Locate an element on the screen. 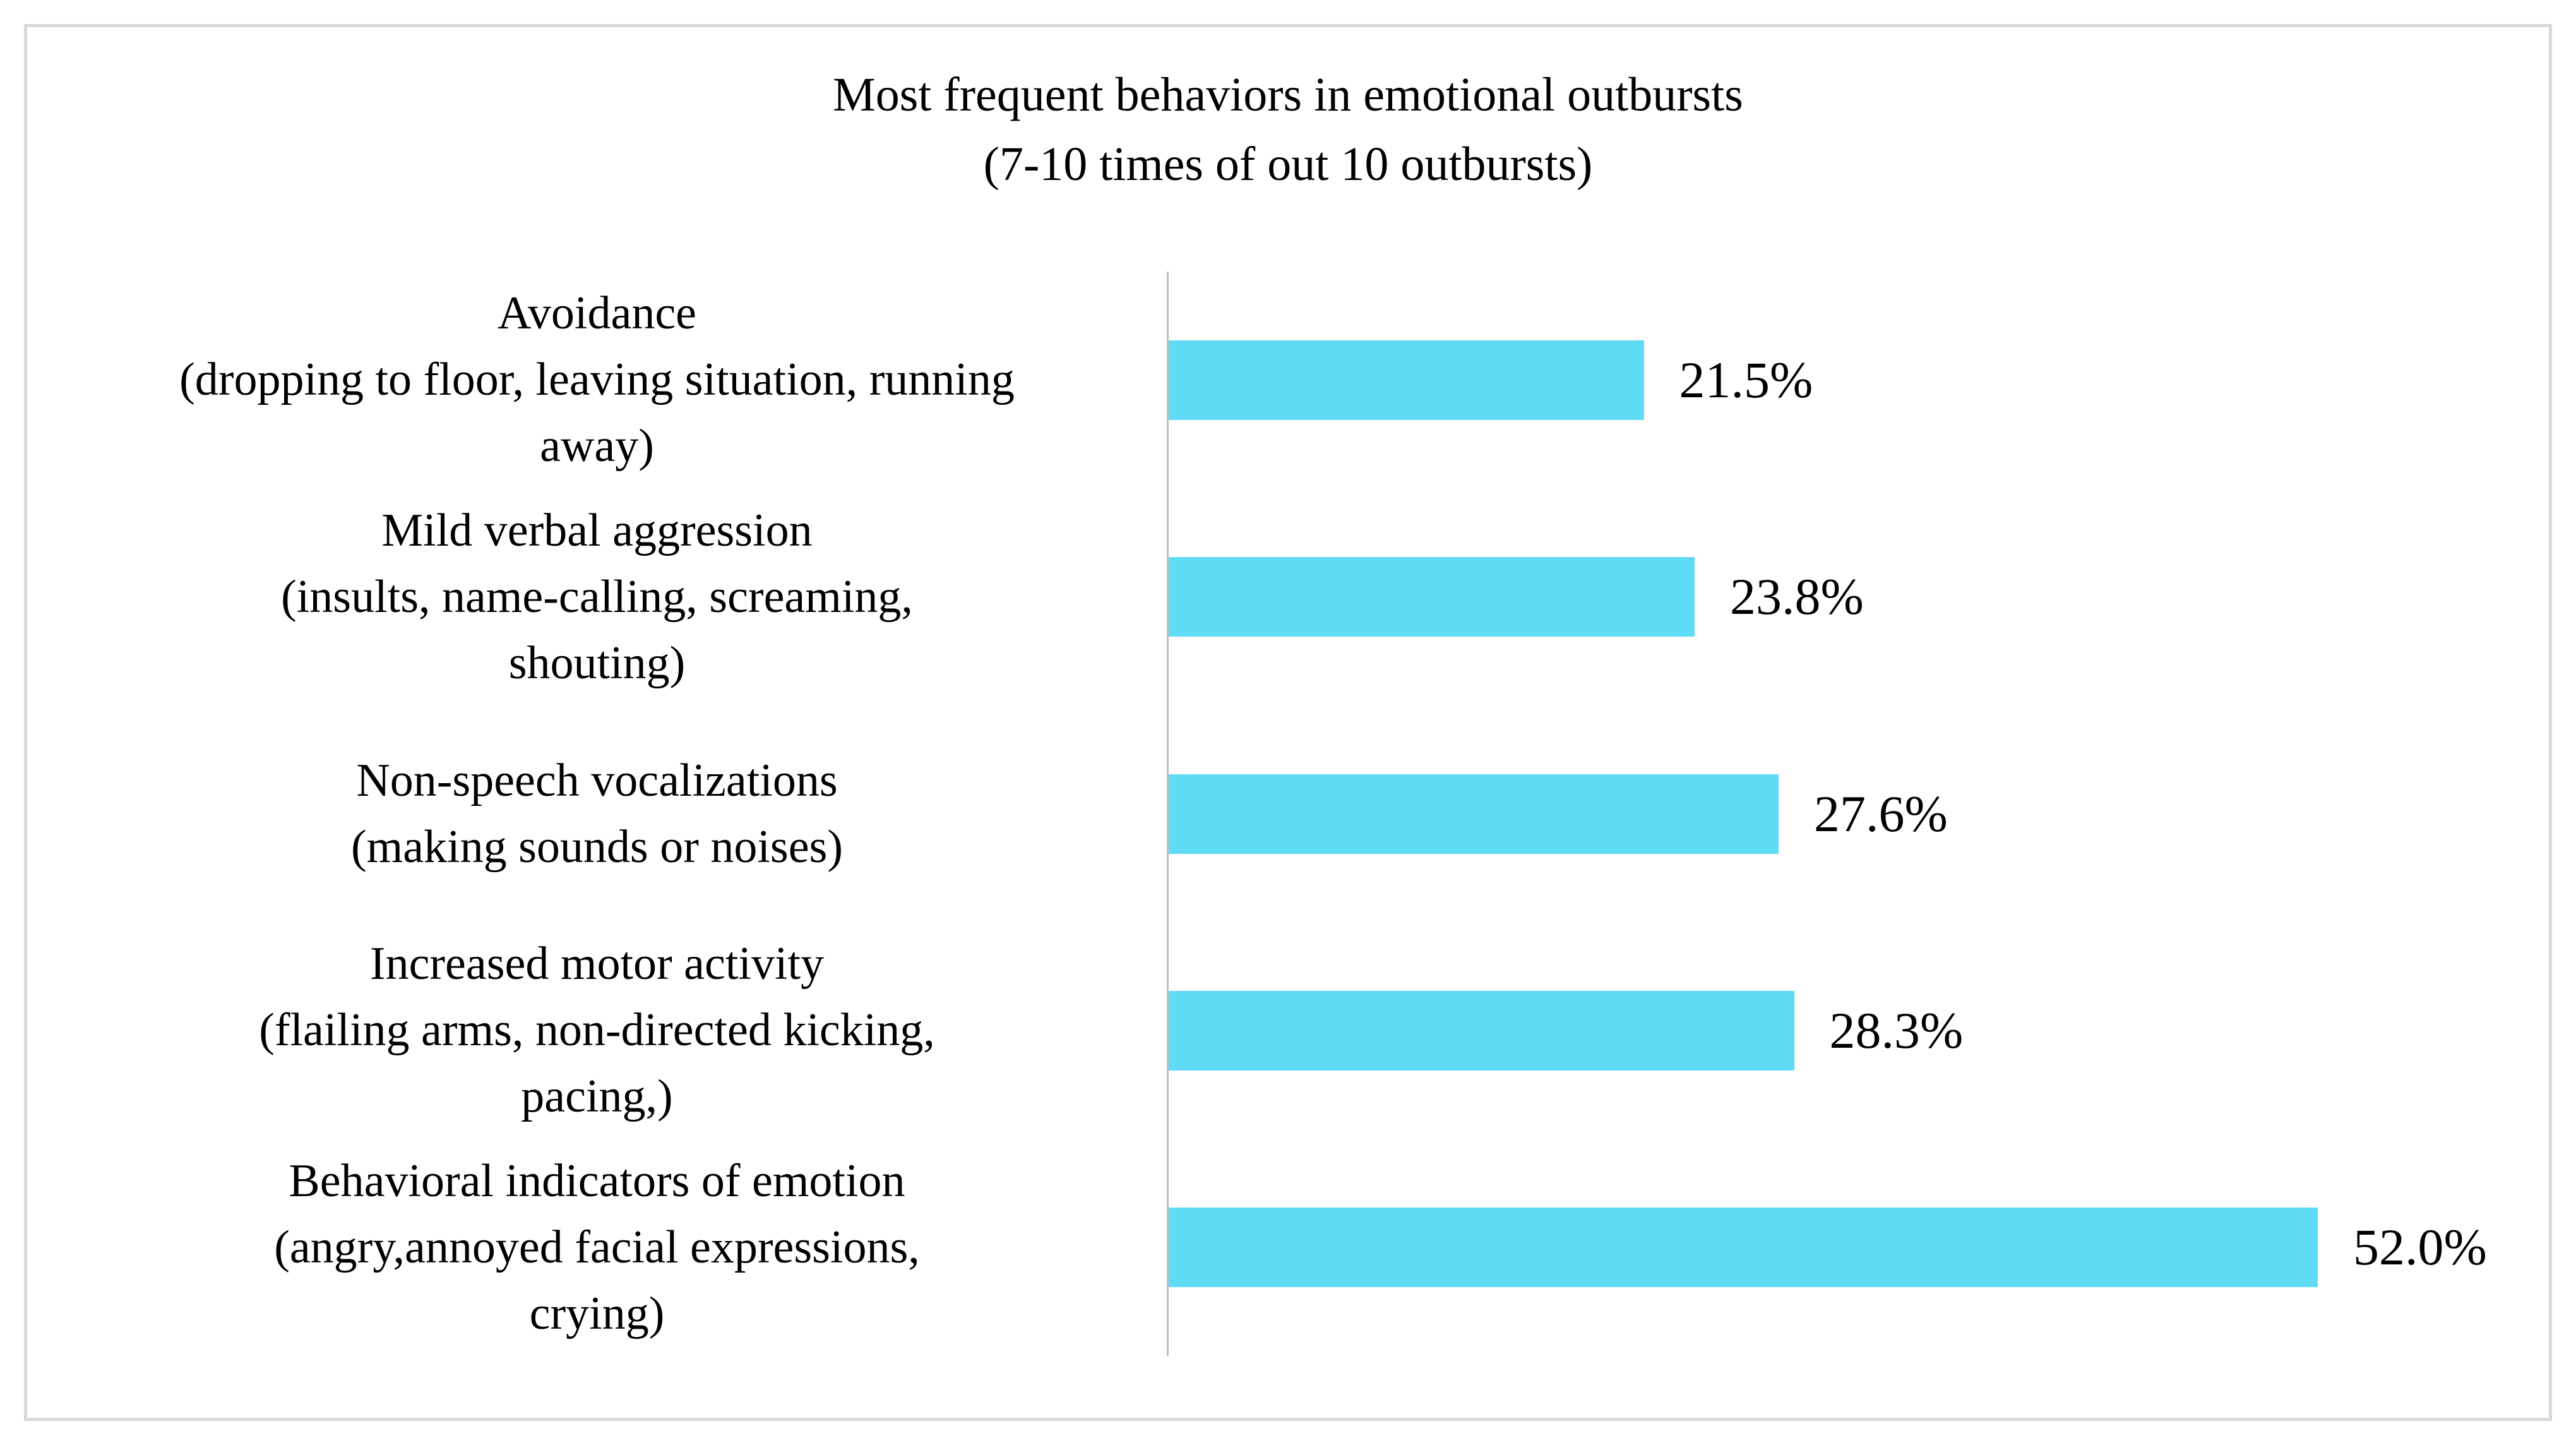 This screenshot has width=2576, height=1445. chart-subtitle: (7-10 times of out 10 outbursts) is located at coordinates (1288, 164).